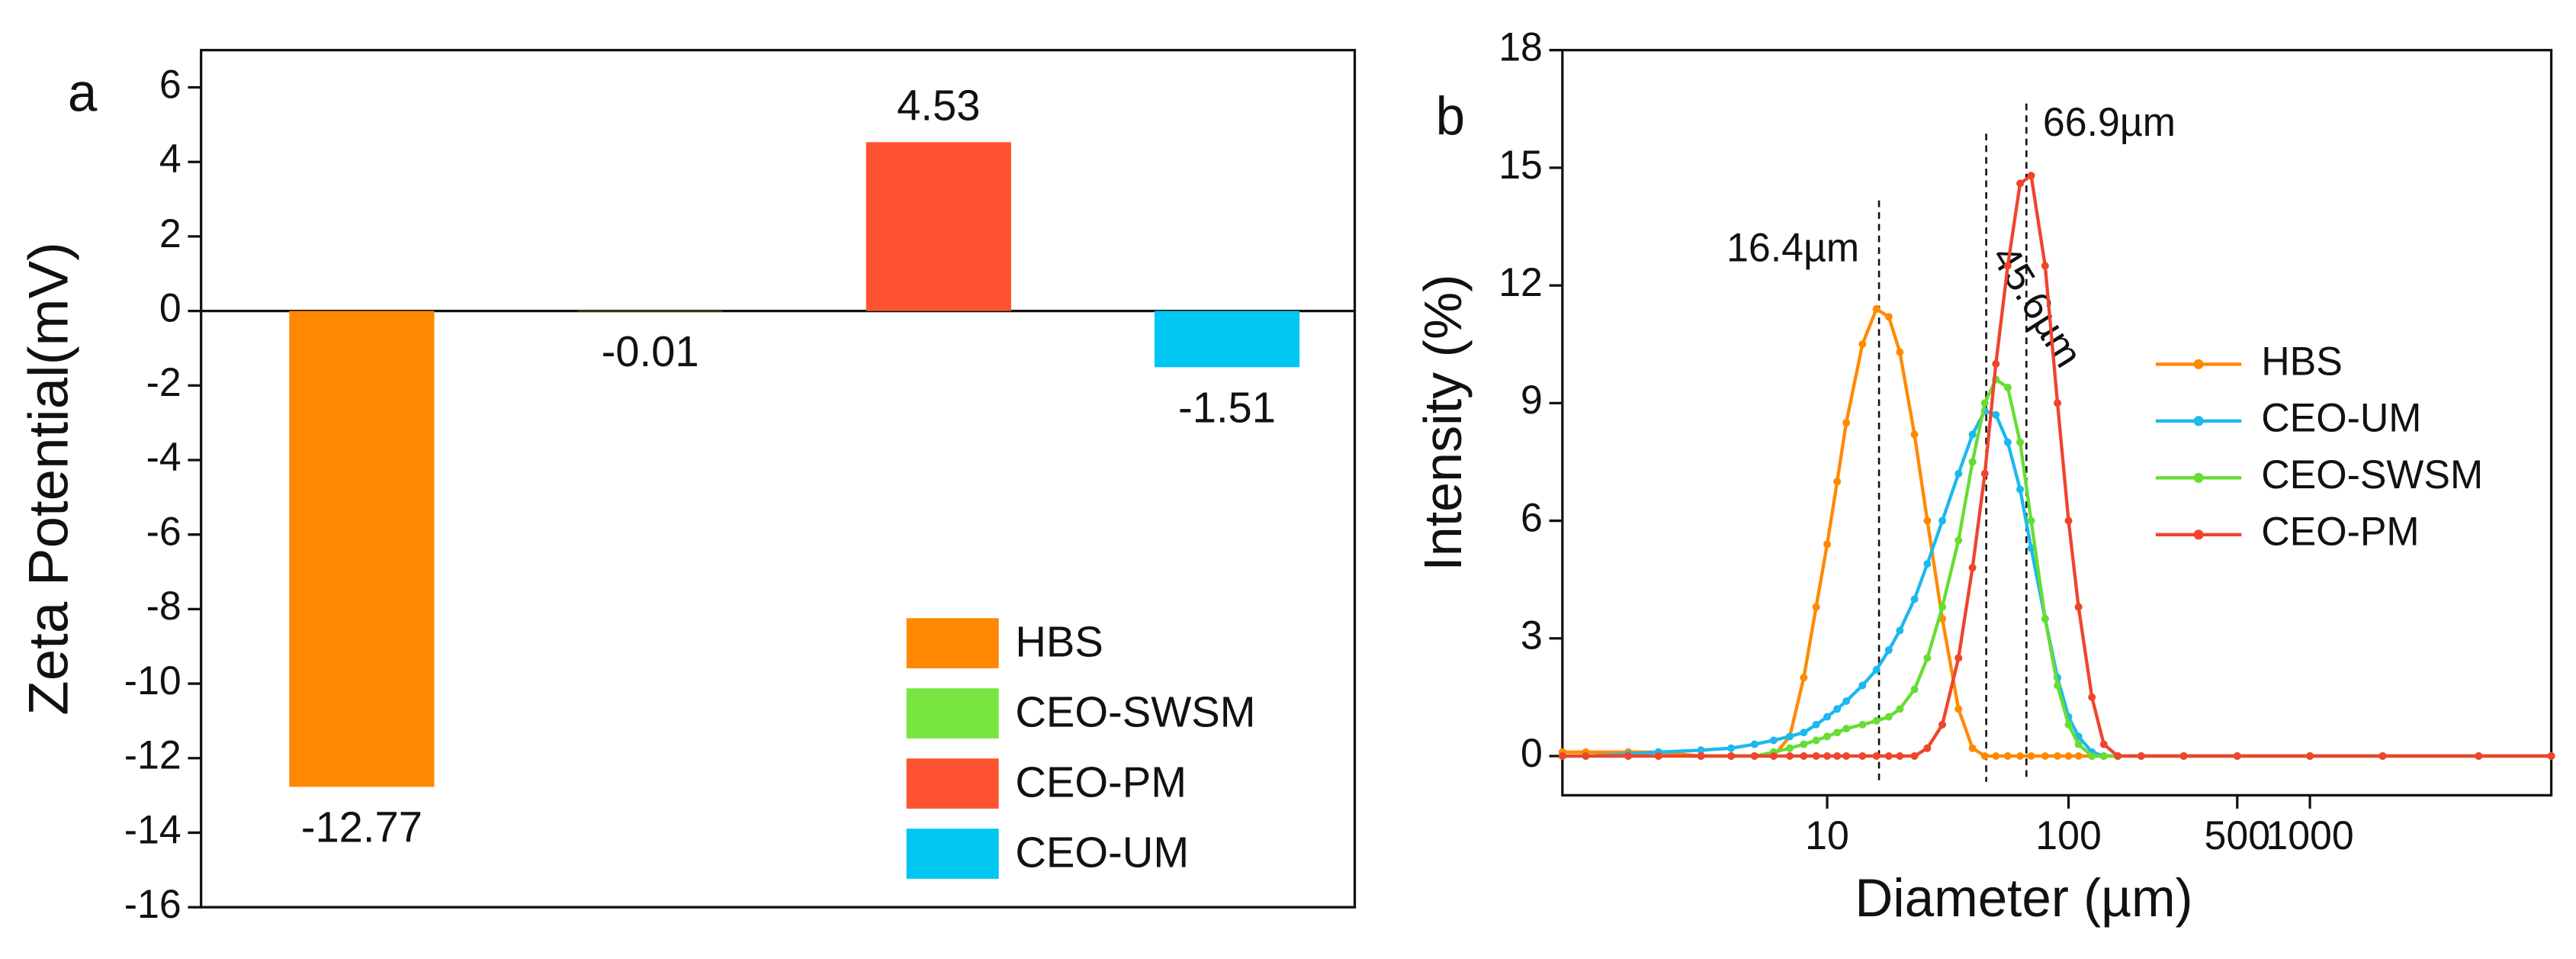 The width and height of the screenshot is (2576, 959). Describe the element at coordinates (1450, 116) in the screenshot. I see `panel-label: b` at that location.